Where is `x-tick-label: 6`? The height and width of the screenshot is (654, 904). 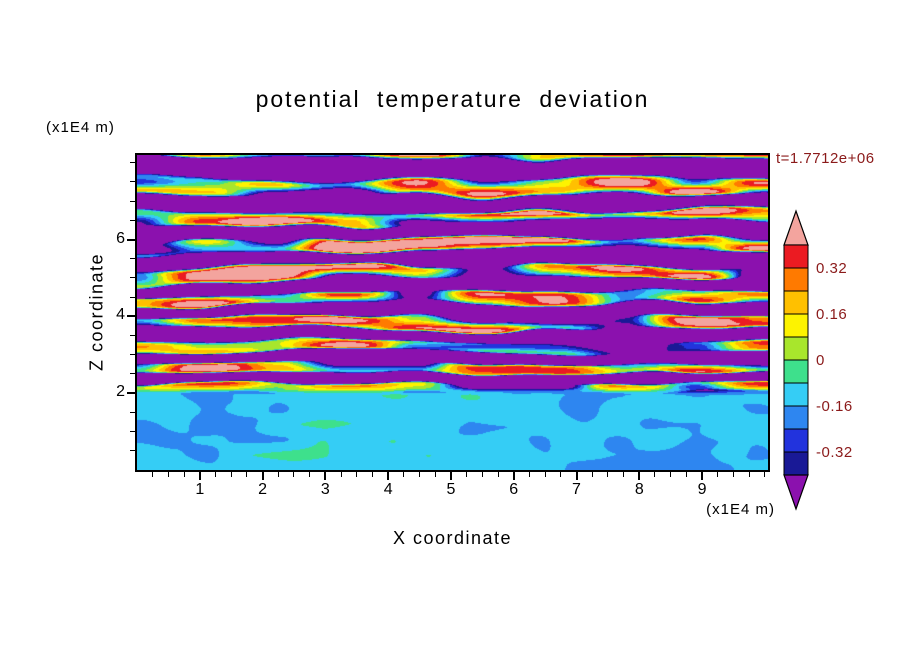
x-tick-label: 6 is located at coordinates (514, 489).